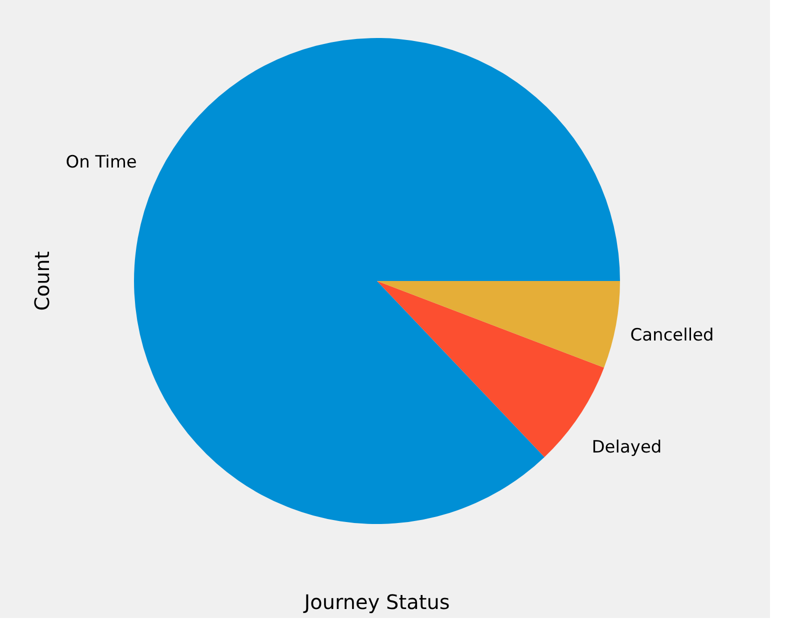  What do you see at coordinates (627, 447) in the screenshot?
I see `slice-label: Delayed` at bounding box center [627, 447].